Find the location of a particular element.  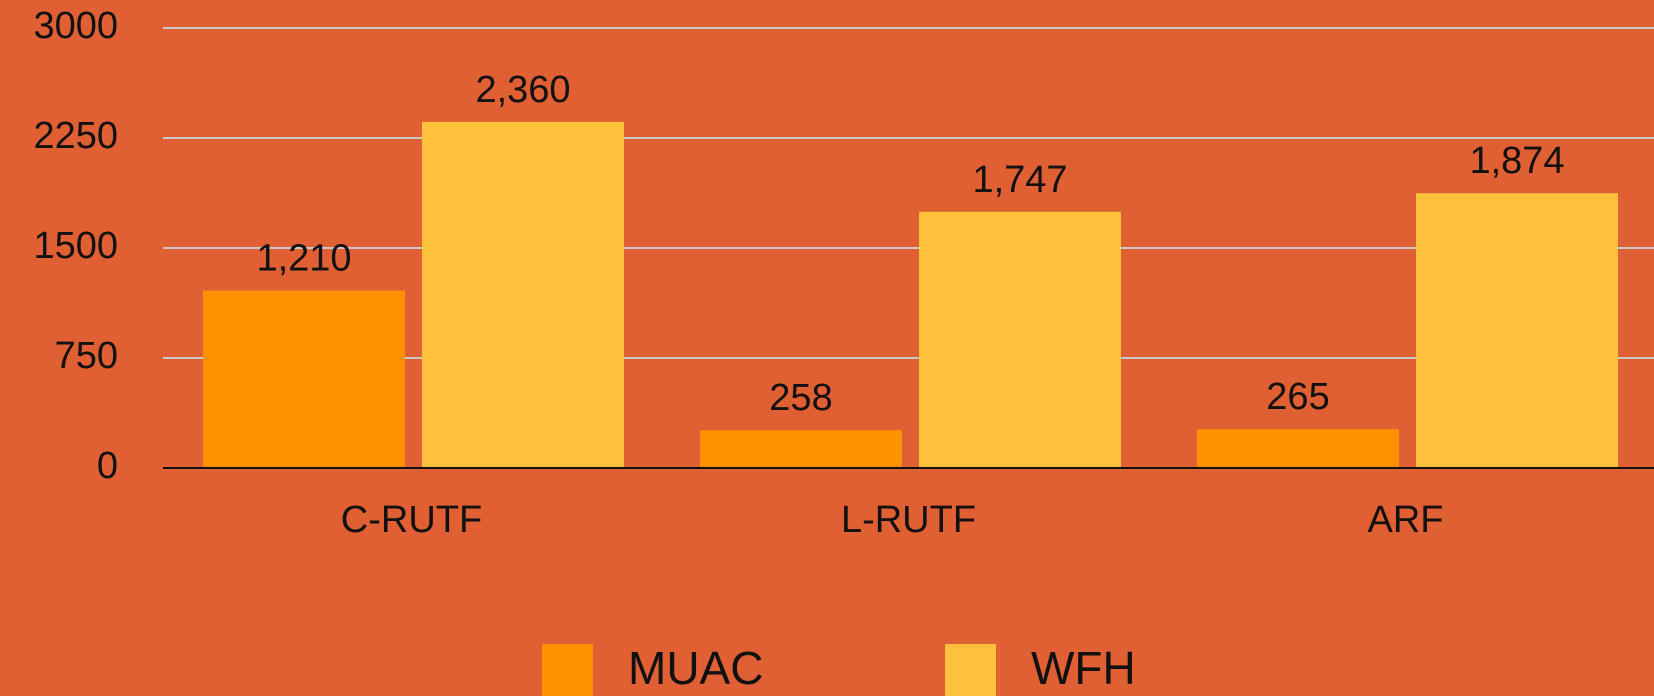

data-label: 265 is located at coordinates (1297, 397).